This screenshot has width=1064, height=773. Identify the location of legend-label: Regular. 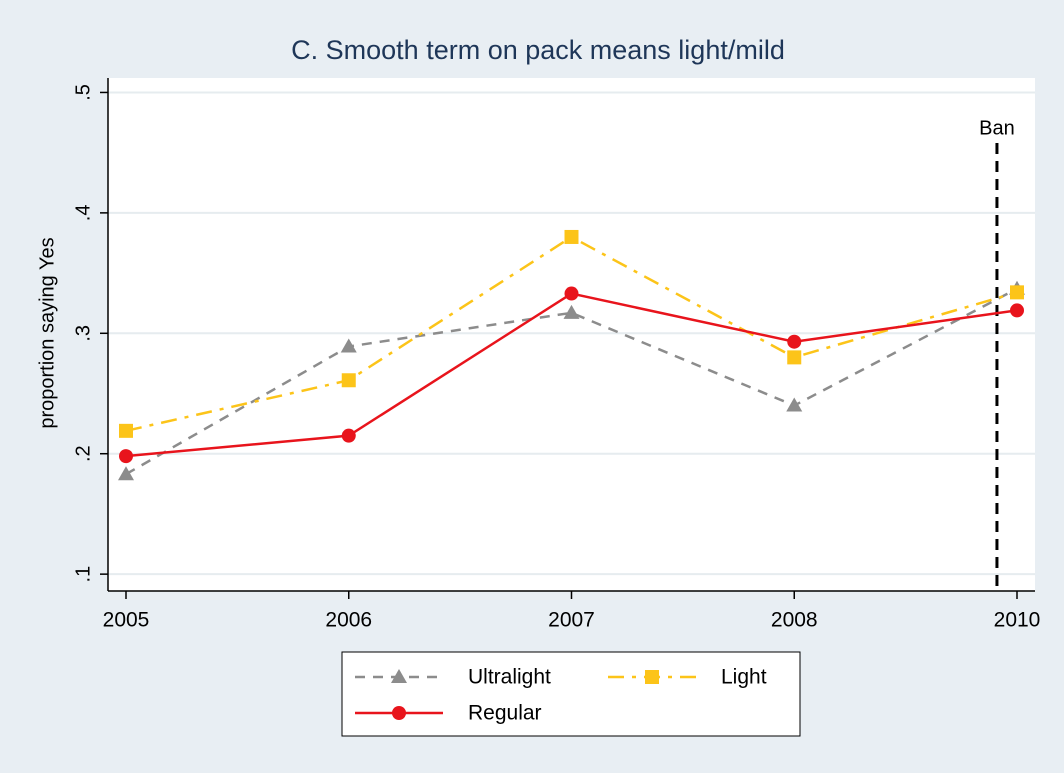
(505, 713).